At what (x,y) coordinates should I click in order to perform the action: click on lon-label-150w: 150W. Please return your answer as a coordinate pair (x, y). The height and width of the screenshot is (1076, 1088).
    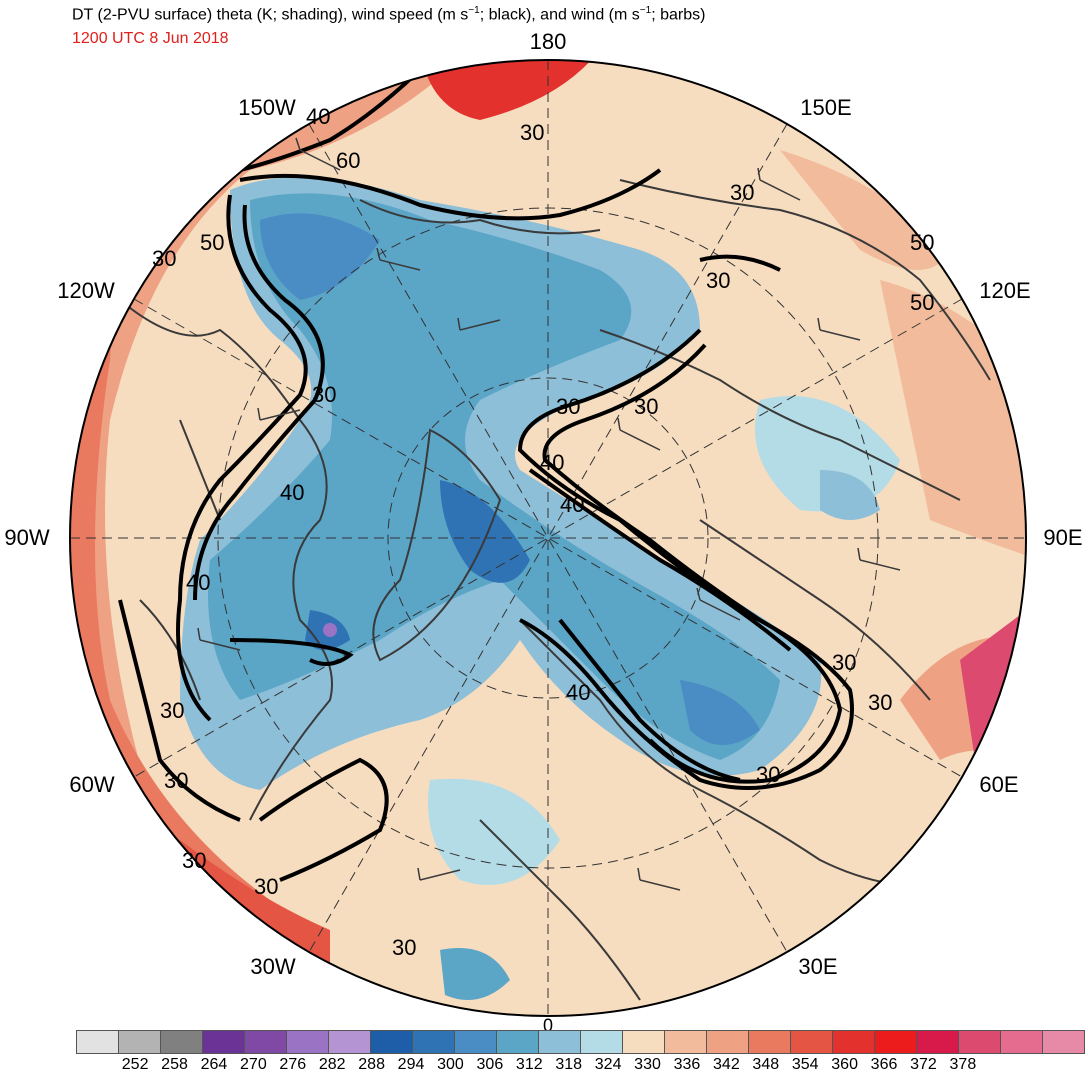
    Looking at the image, I should click on (267, 107).